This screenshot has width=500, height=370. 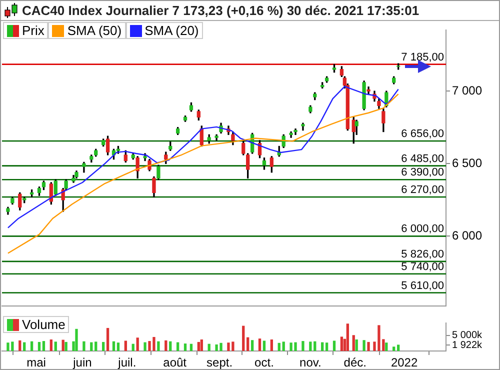 What do you see at coordinates (422, 254) in the screenshot?
I see `ref-line-label: 5 826,00` at bounding box center [422, 254].